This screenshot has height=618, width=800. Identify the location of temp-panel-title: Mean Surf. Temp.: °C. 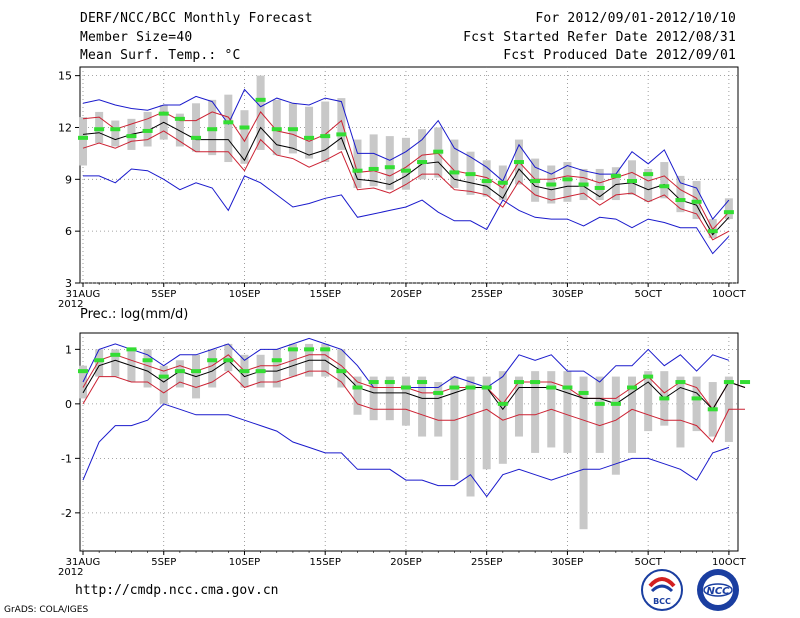
(160, 55).